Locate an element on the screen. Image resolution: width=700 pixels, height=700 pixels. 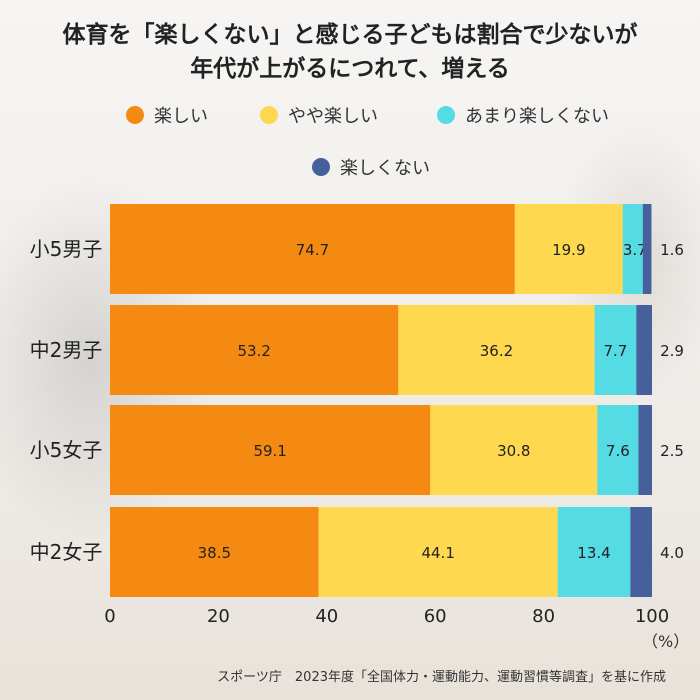
legend-item-yaya-tanoshii: やや楽しい is located at coordinates (319, 115).